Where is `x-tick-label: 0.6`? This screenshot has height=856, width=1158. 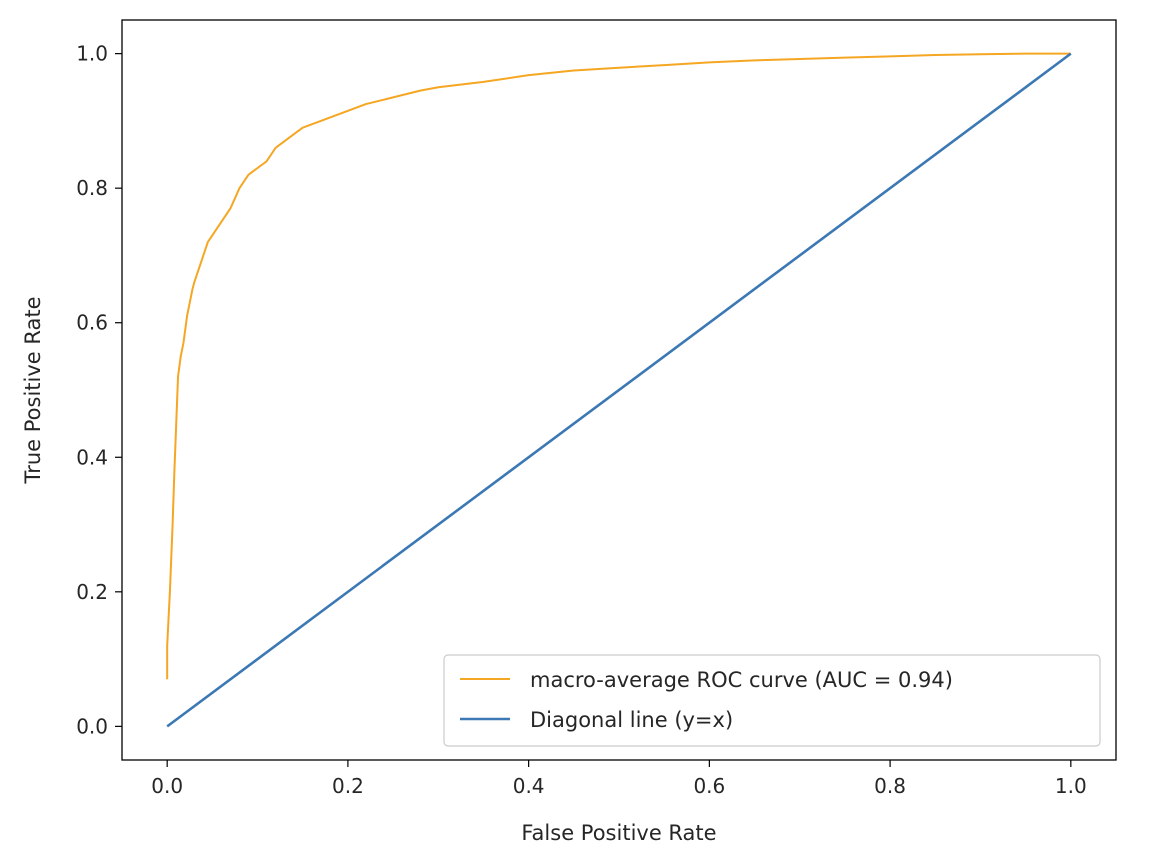
x-tick-label: 0.6 is located at coordinates (709, 786).